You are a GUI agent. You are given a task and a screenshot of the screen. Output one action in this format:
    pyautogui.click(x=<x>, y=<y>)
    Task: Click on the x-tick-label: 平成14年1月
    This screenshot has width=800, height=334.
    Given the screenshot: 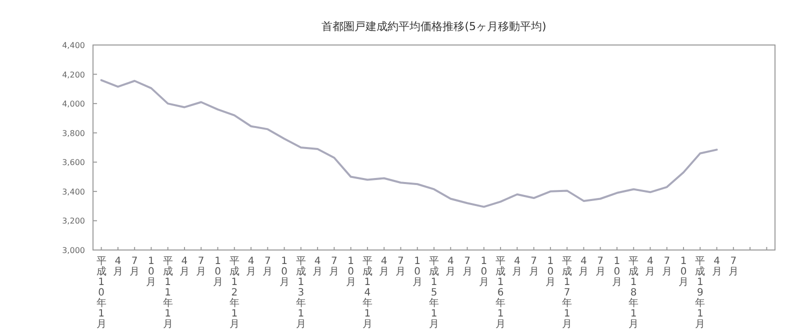 What is the action you would take?
    pyautogui.click(x=367, y=293)
    